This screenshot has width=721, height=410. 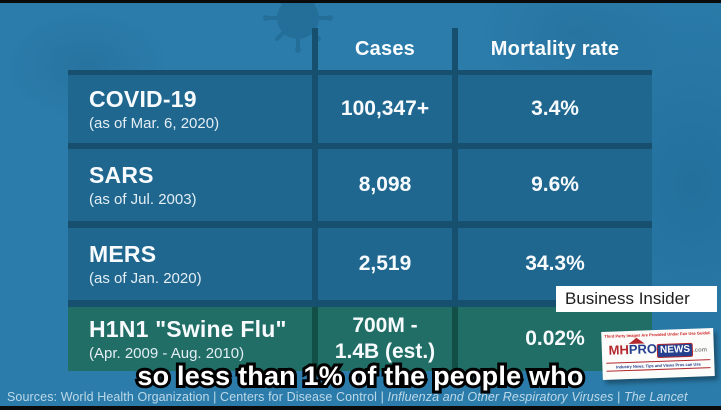 What do you see at coordinates (145, 278) in the screenshot?
I see `disease-period: (as of Jan. 2020)` at bounding box center [145, 278].